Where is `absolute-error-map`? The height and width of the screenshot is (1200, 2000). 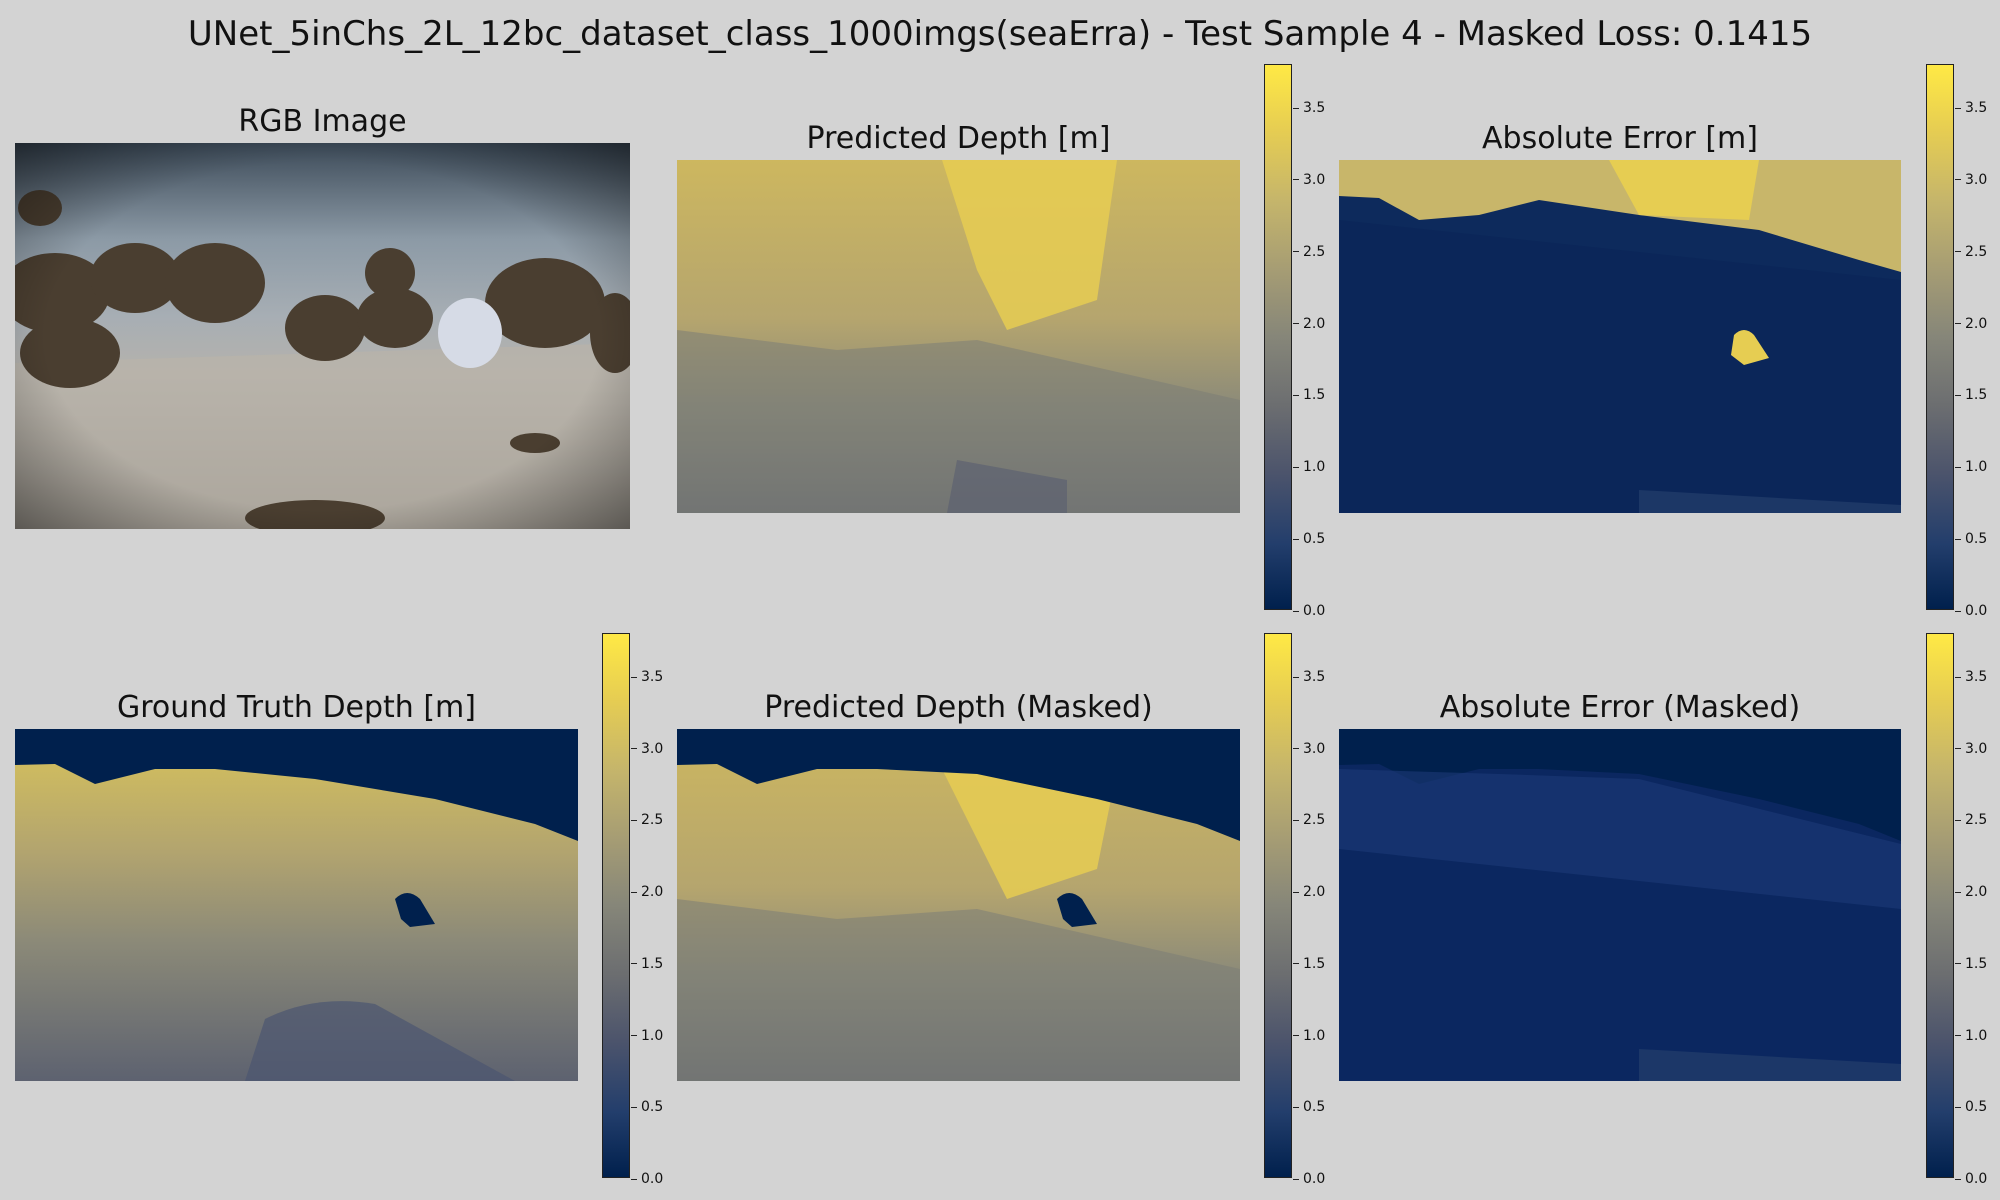
absolute-error-map is located at coordinates (1620, 336).